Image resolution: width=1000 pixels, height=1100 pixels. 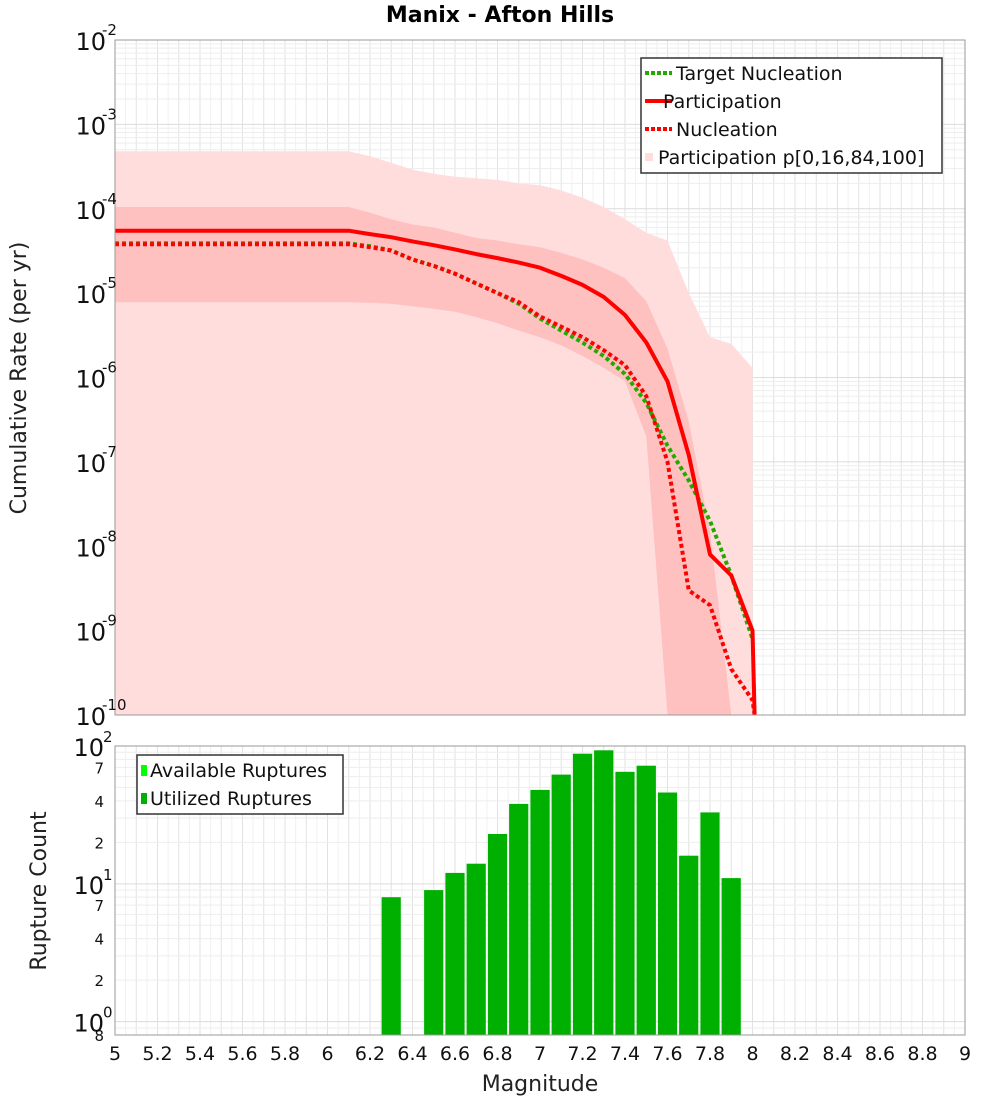 I want to click on x-tick-label: 7.8, so click(x=710, y=1054).